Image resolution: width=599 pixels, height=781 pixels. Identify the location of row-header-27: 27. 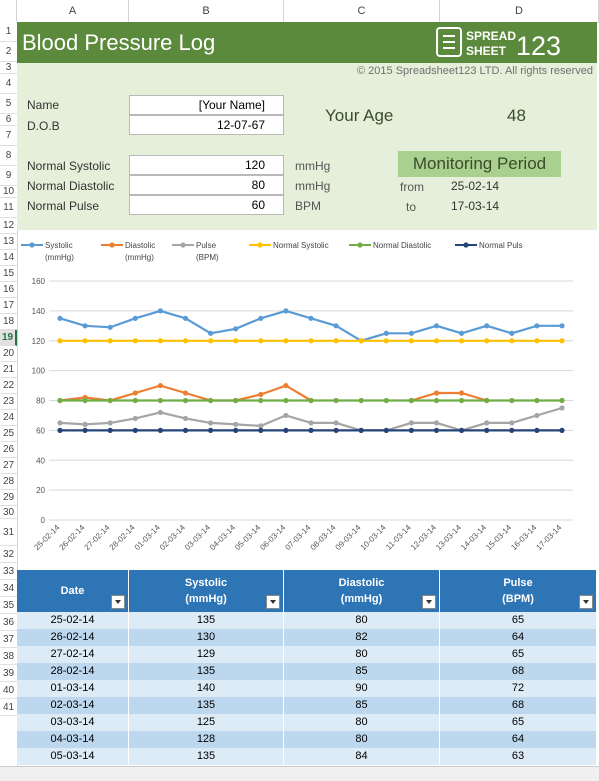
(8, 466).